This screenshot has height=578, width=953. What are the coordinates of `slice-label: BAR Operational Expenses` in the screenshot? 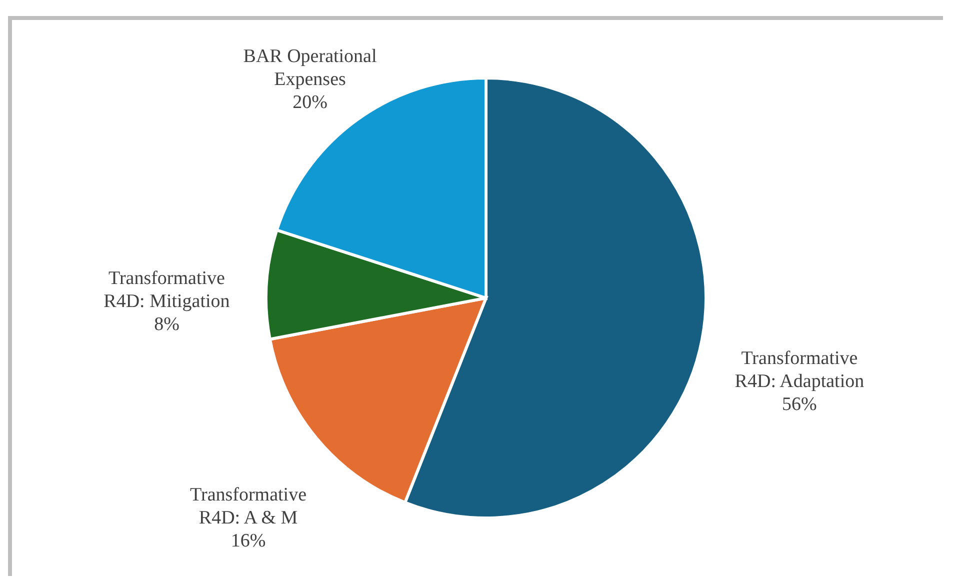 It's located at (310, 68).